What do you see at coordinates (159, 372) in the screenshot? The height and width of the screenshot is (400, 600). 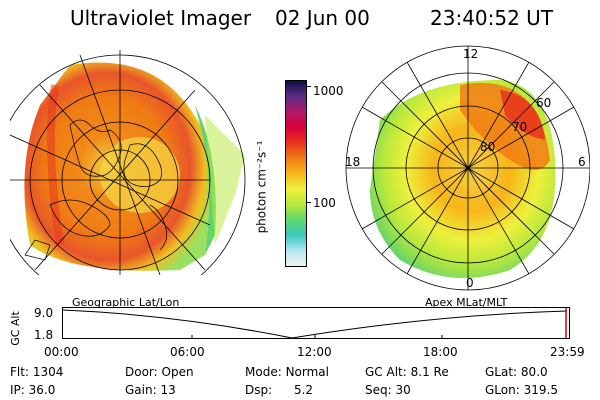 I see `status-door: Door: Open` at bounding box center [159, 372].